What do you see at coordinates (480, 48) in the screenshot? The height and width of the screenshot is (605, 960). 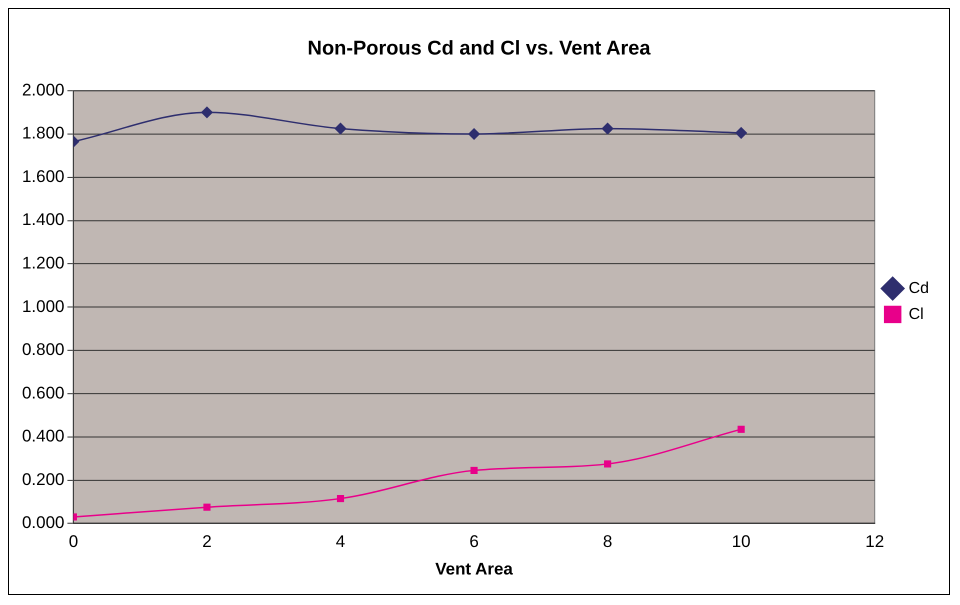 I see `chart-title: Non-Porous Cd and Cl vs. Vent Area` at bounding box center [480, 48].